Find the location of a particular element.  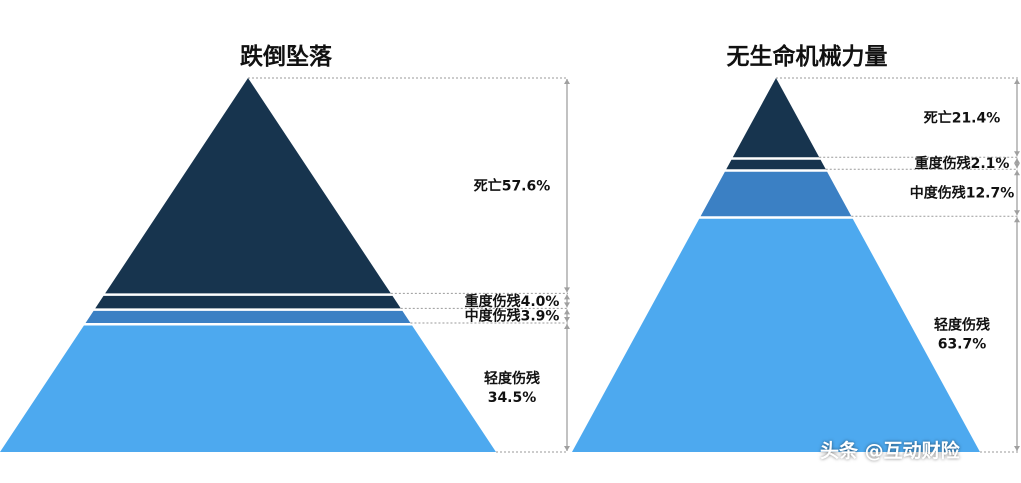

layer-label: 死亡57.6% is located at coordinates (512, 186).